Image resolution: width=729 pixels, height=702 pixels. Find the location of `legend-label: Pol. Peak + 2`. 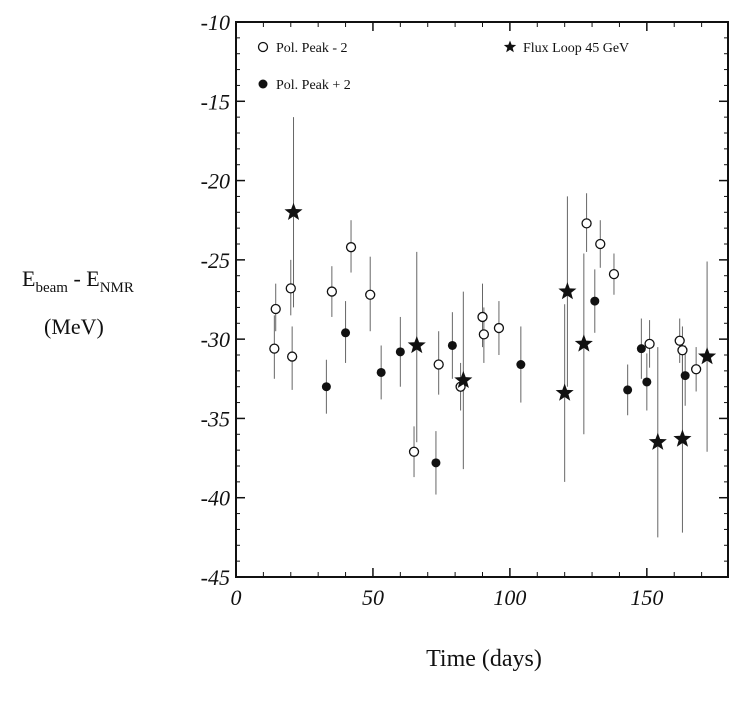

legend-label: Pol. Peak + 2 is located at coordinates (313, 85).